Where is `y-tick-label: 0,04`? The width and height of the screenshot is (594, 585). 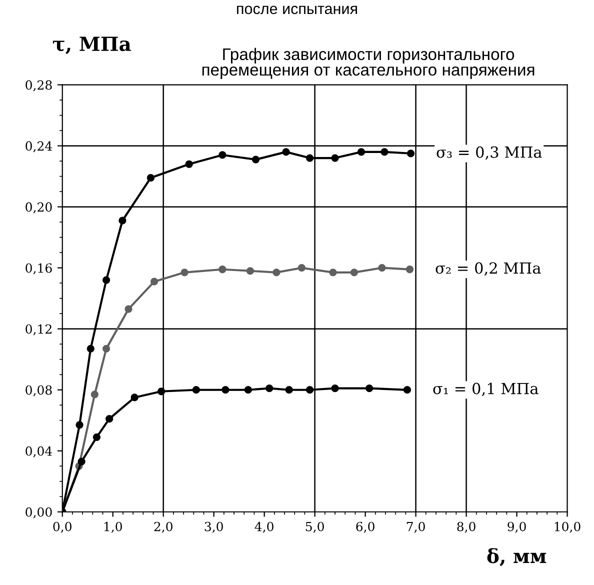
y-tick-label: 0,04 is located at coordinates (39, 452).